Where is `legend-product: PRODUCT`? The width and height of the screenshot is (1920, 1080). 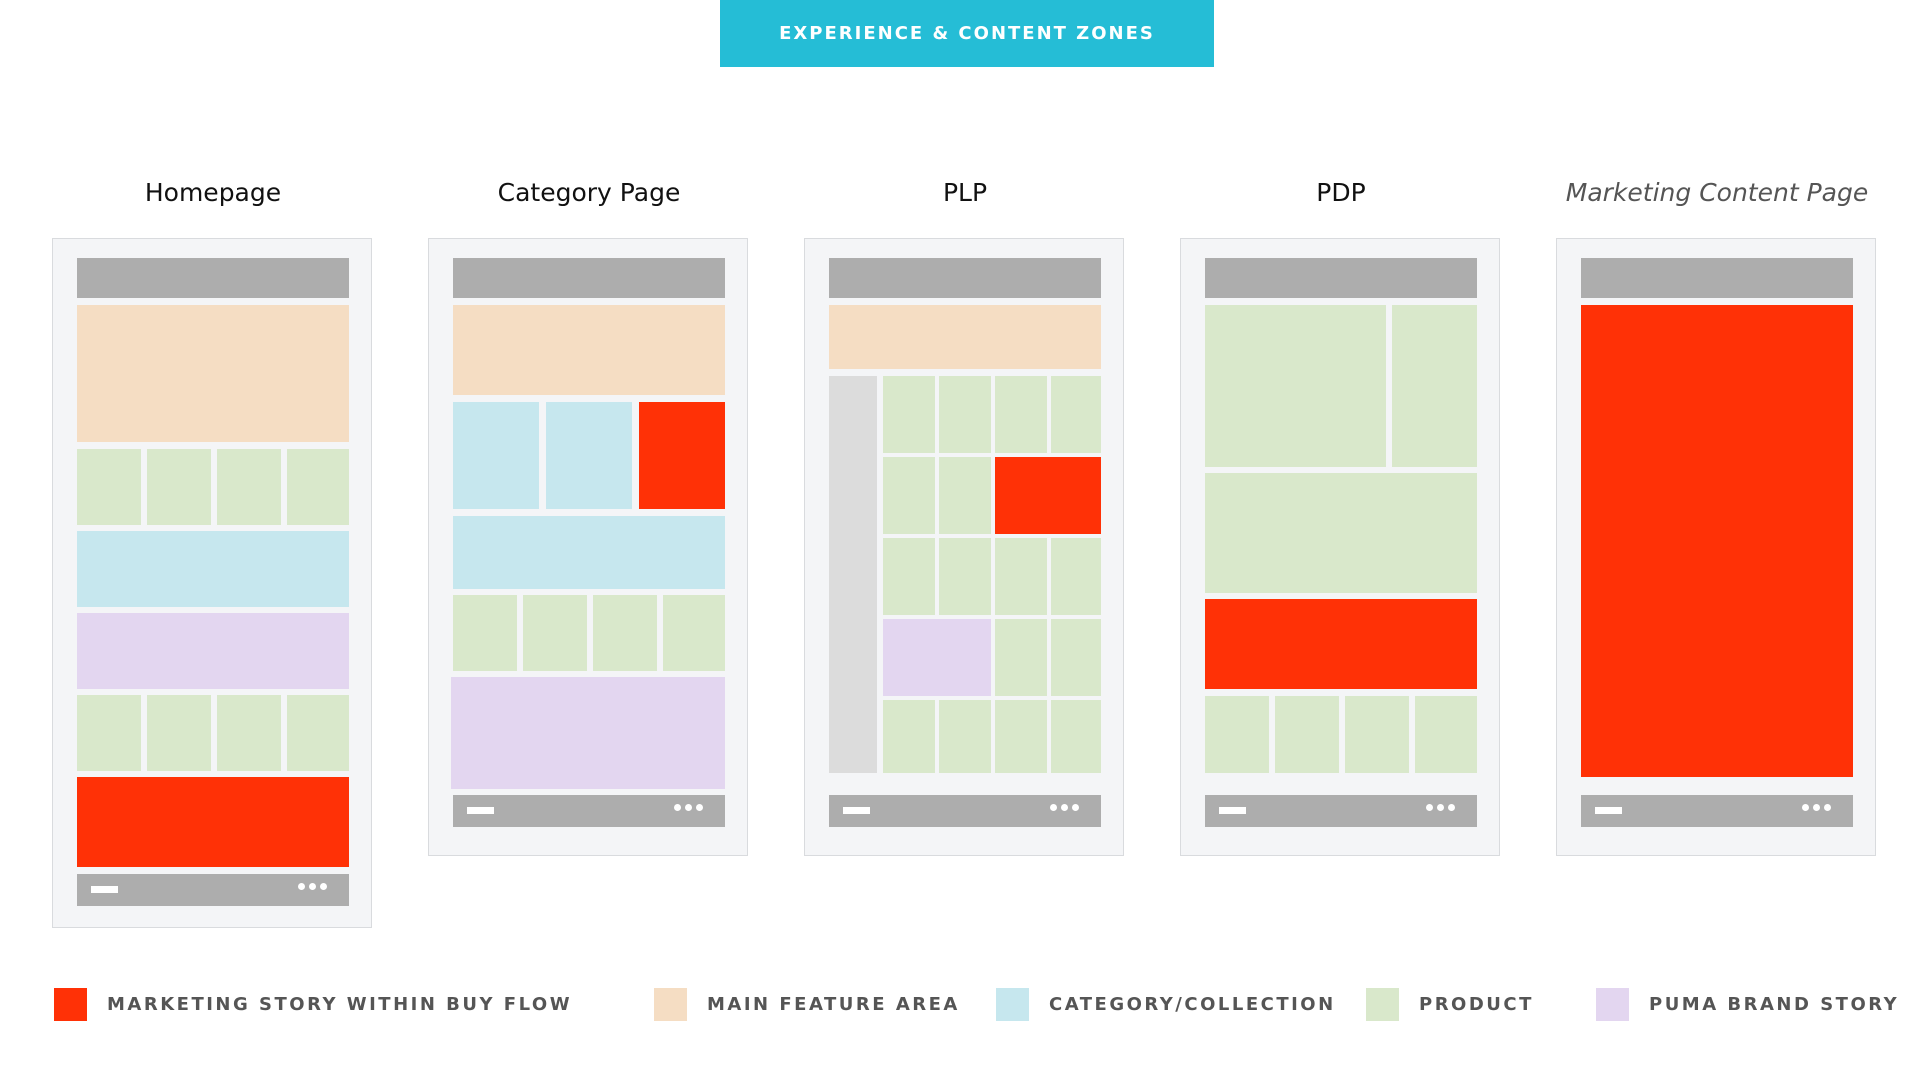 legend-product: PRODUCT is located at coordinates (1450, 1004).